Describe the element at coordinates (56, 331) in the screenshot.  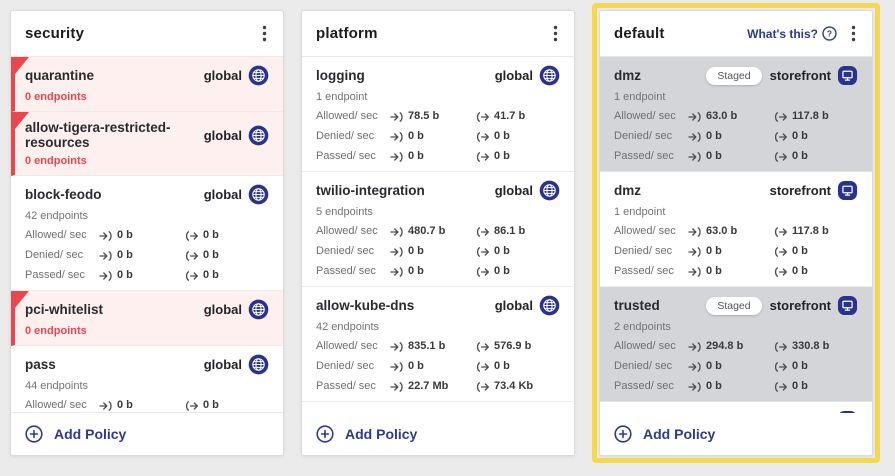
I see `endpoints-count: 0 endpoints` at that location.